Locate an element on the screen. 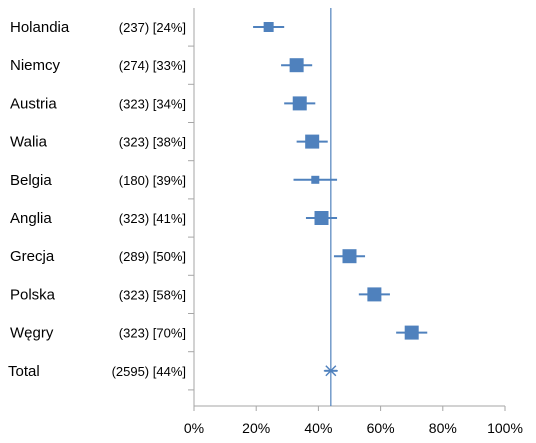 The width and height of the screenshot is (536, 443). row-label-name: Grecja is located at coordinates (32, 256).